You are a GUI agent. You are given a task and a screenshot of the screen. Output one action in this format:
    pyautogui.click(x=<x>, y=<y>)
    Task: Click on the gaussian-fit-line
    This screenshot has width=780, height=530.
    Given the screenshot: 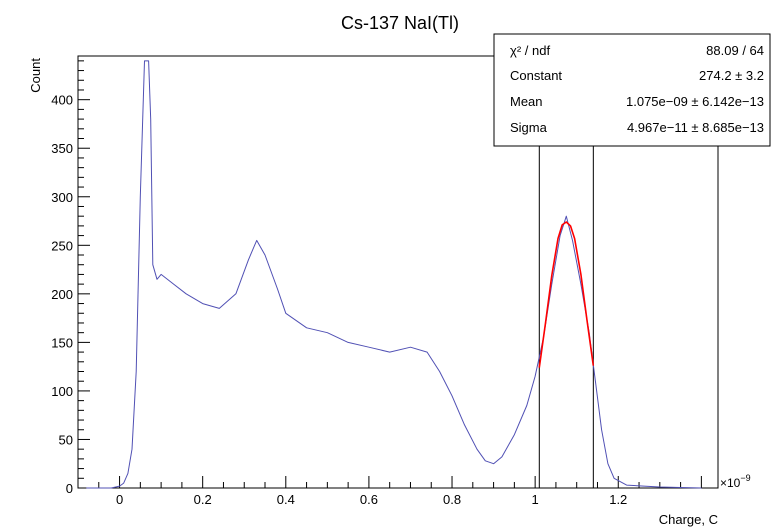 What is the action you would take?
    pyautogui.click(x=566, y=294)
    